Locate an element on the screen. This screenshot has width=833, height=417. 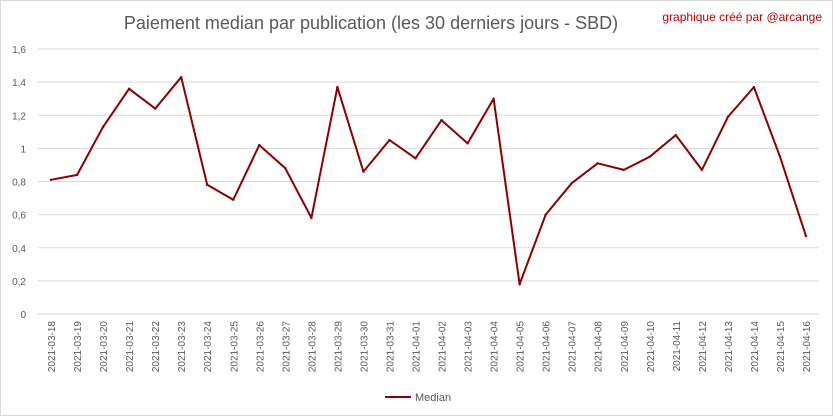
chart-credit: graphique créé par @arcange is located at coordinates (742, 17).